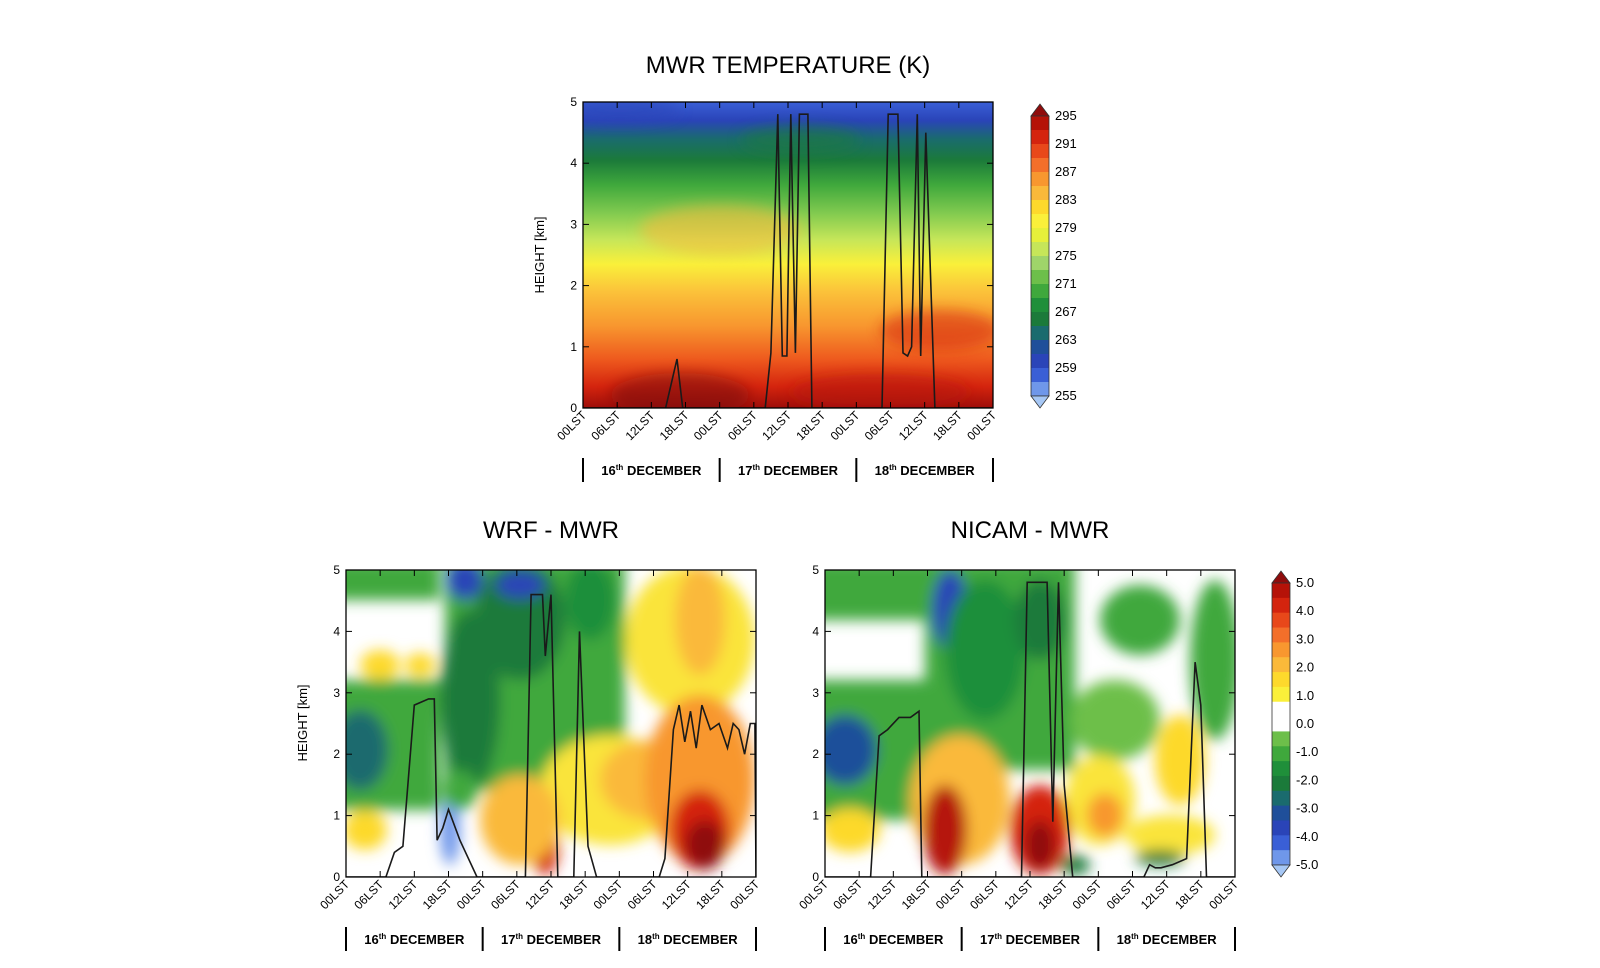 The width and height of the screenshot is (1600, 968). Describe the element at coordinates (1305, 723) in the screenshot. I see `colorbar-label: 0.0` at that location.